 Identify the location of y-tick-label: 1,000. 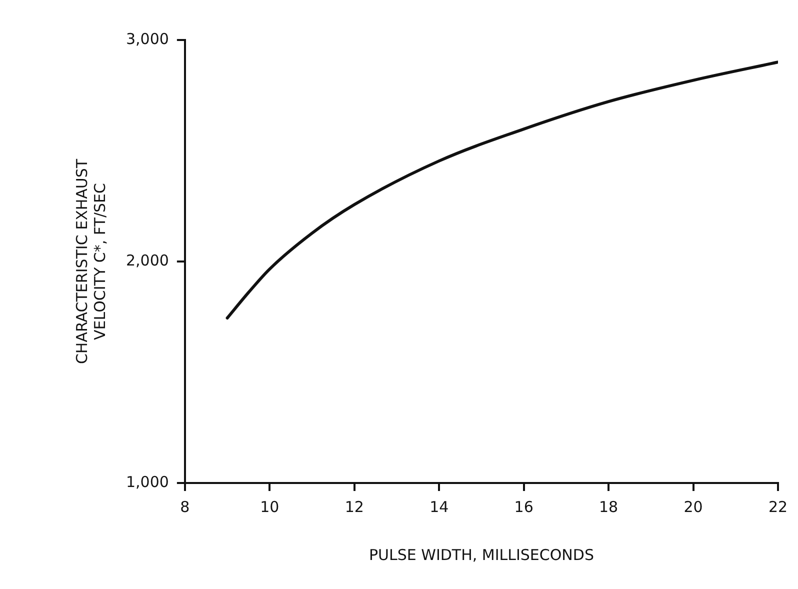
(147, 481).